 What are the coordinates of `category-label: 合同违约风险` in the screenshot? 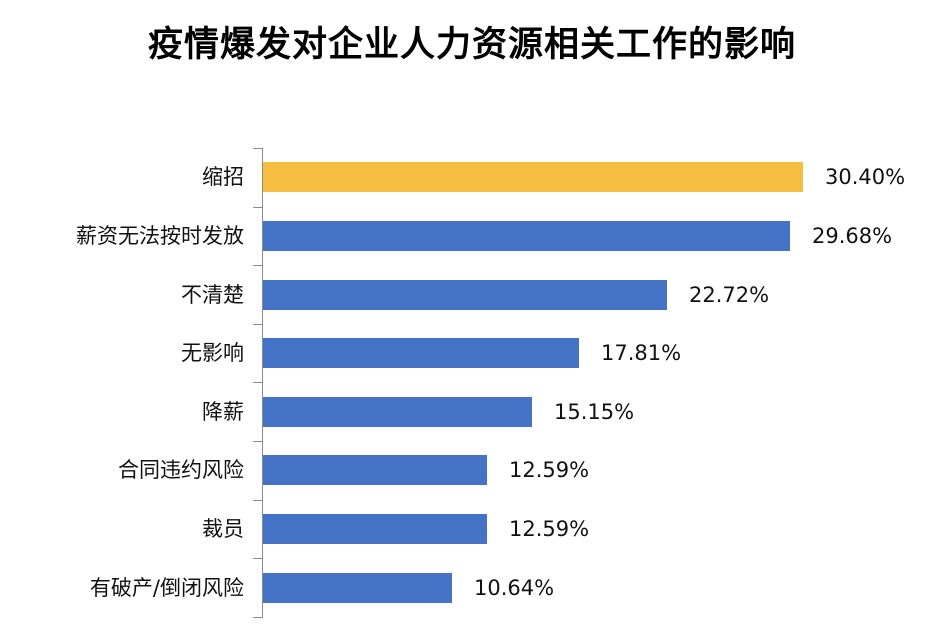 It's located at (181, 470).